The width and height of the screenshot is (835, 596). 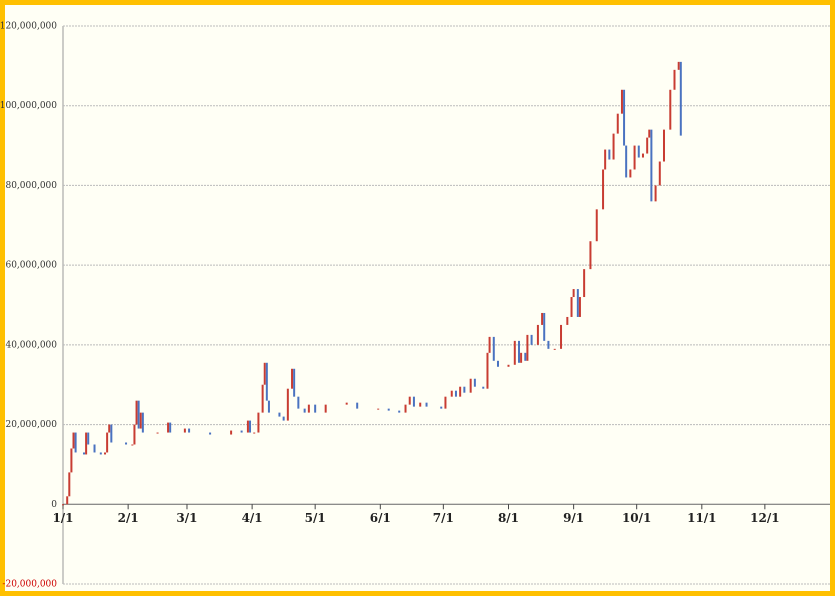 I want to click on y-tick-label: 20,000,000, so click(x=31, y=425).